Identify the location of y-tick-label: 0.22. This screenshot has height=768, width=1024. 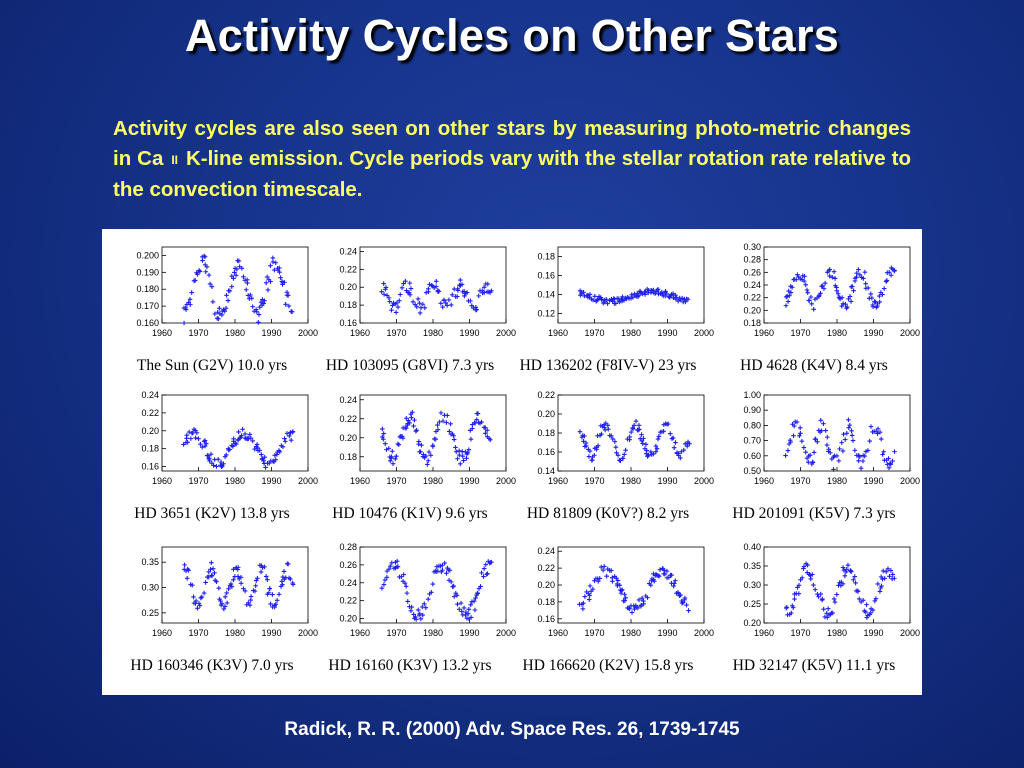
(752, 298).